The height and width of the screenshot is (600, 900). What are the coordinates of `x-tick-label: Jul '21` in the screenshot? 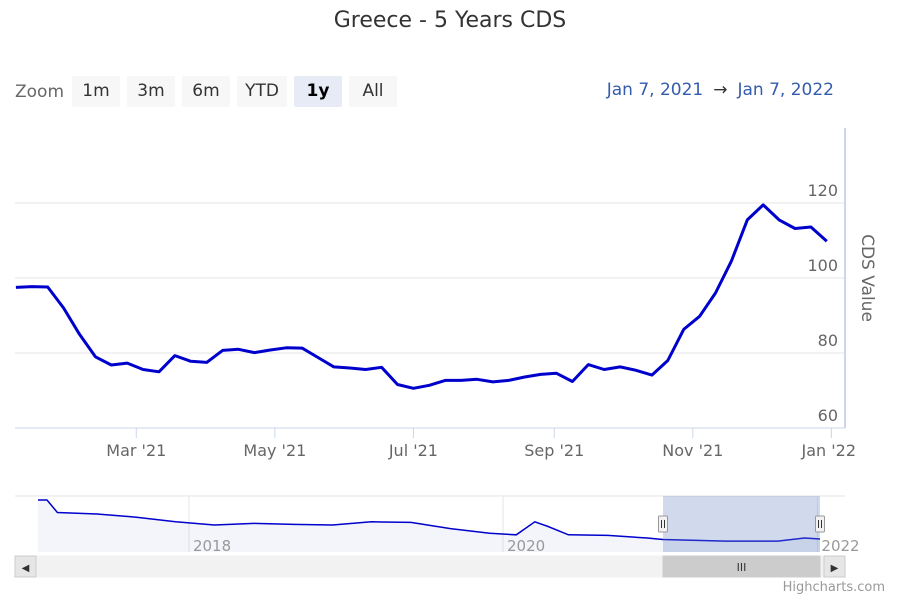 It's located at (413, 450).